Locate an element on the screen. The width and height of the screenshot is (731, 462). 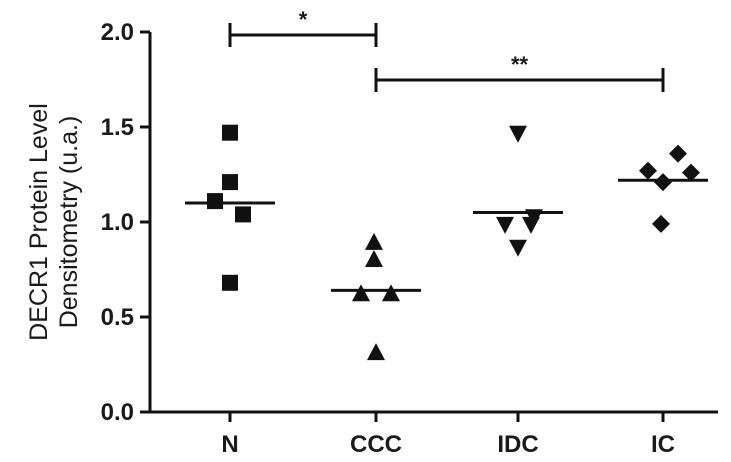
y-tick-label: 1.5 is located at coordinates (117, 127).